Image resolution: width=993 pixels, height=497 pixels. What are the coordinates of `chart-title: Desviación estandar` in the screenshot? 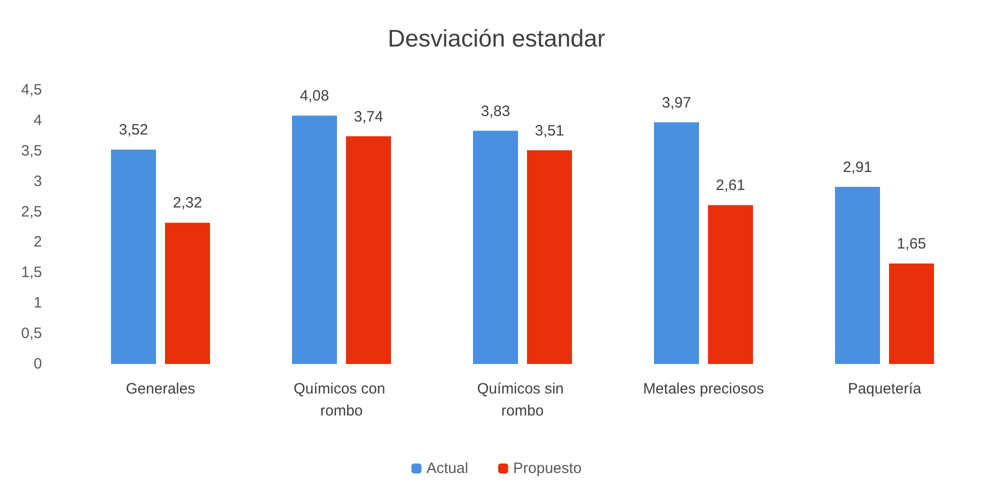 It's located at (497, 39).